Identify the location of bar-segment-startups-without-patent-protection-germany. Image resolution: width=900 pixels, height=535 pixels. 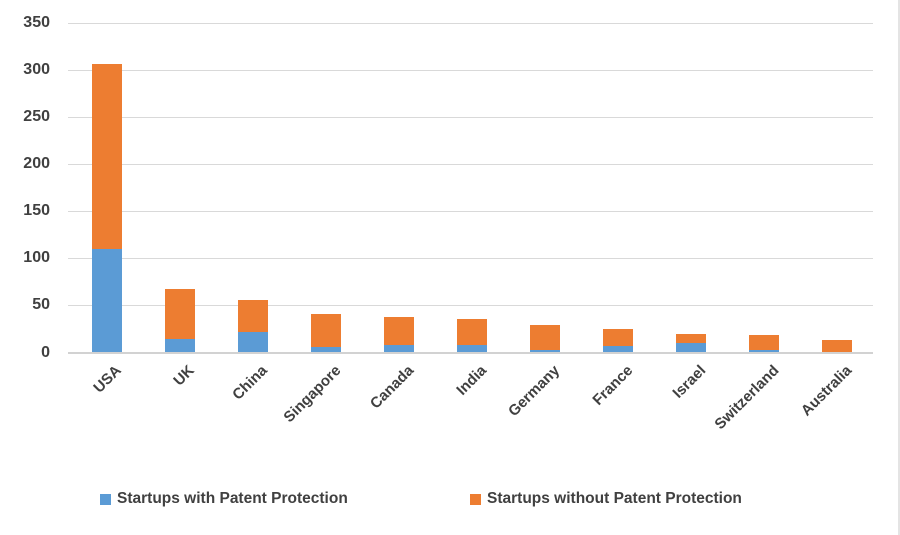
(545, 337).